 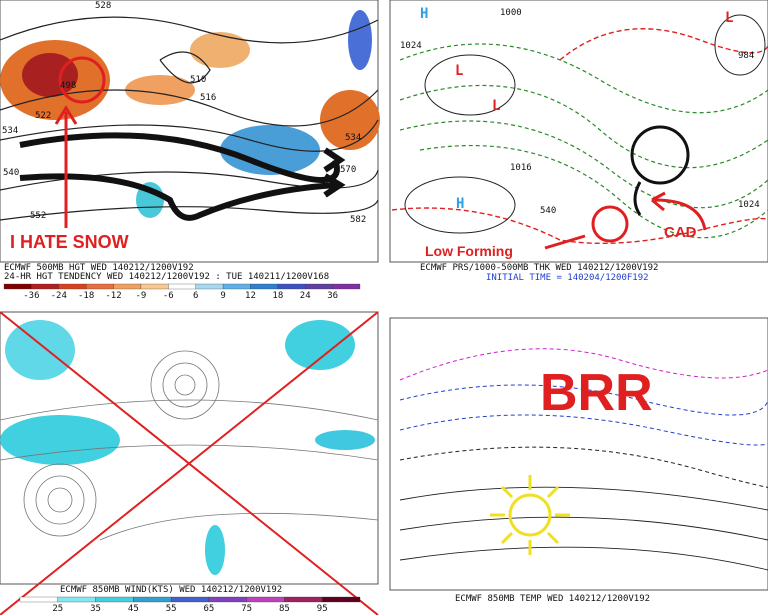 I want to click on colorbar-label: -12, so click(x=113, y=296).